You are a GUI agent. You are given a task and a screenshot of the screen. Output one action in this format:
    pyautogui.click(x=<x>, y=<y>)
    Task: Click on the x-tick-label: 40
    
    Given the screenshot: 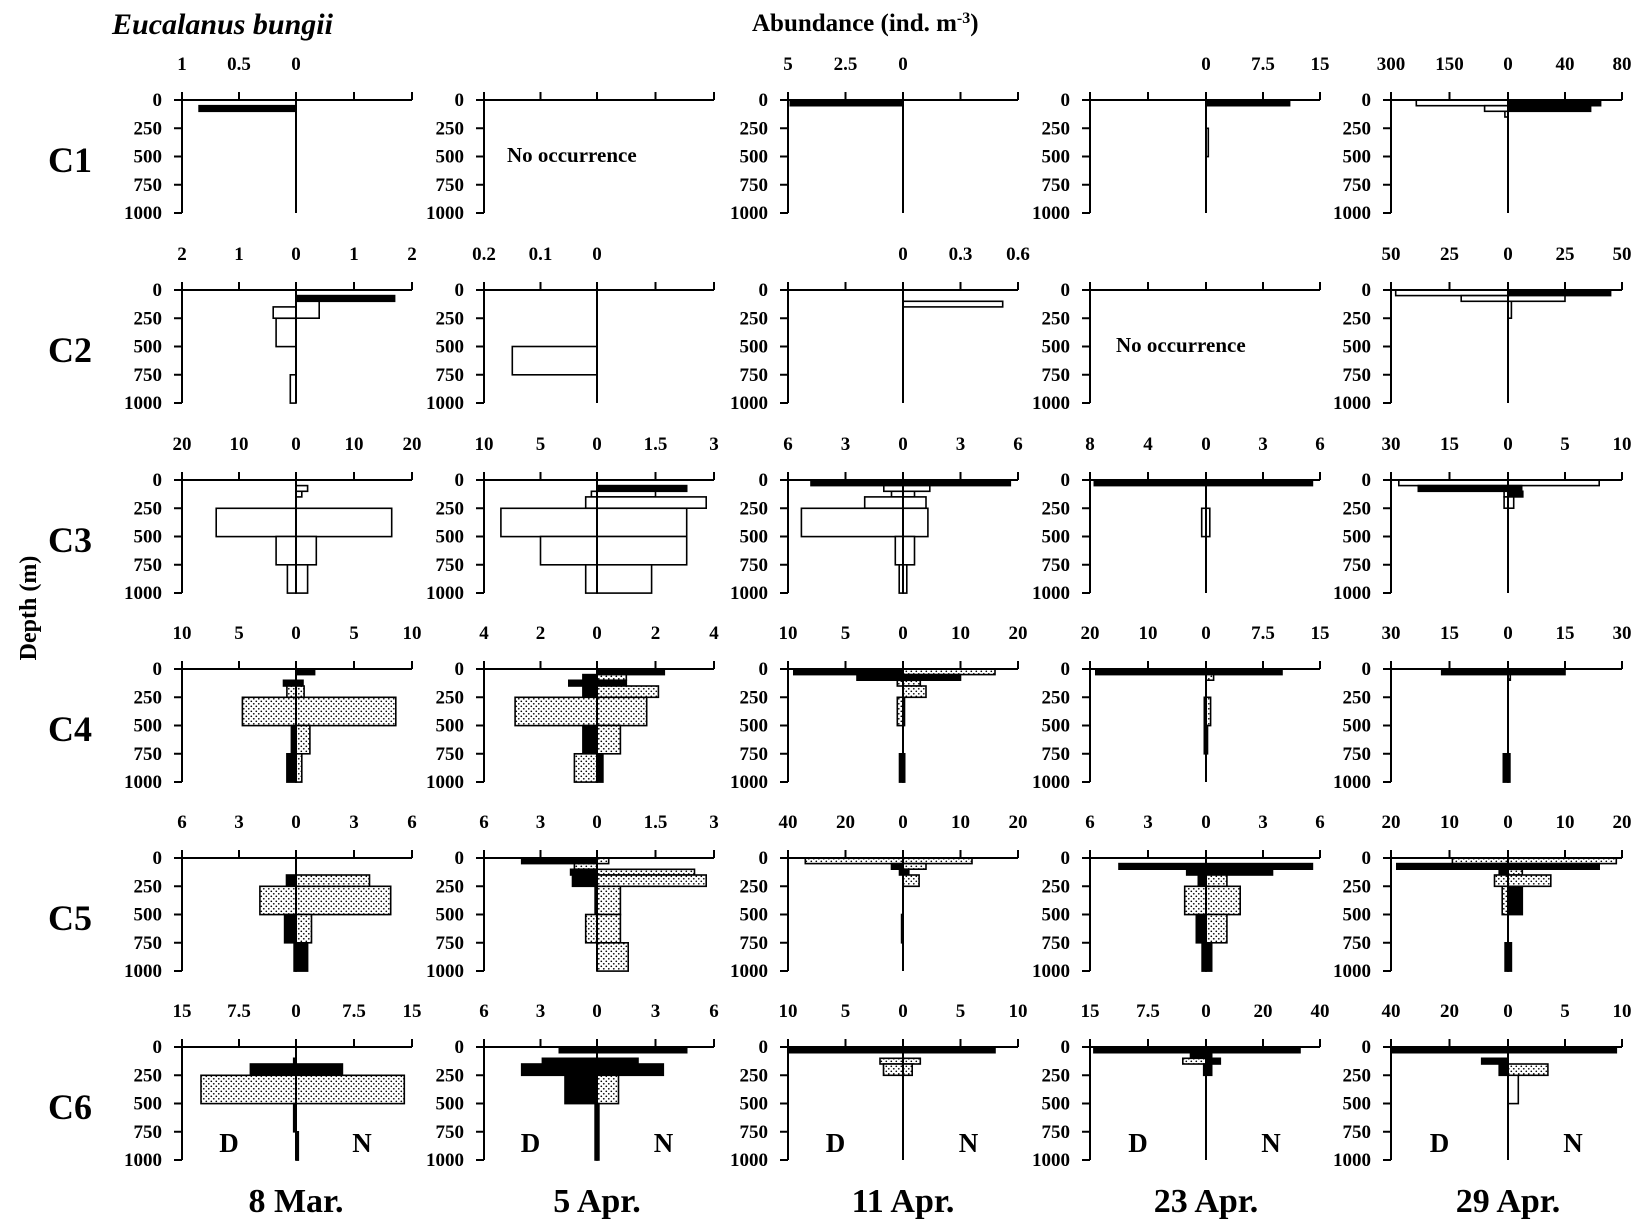 What is the action you would take?
    pyautogui.click(x=1320, y=1011)
    